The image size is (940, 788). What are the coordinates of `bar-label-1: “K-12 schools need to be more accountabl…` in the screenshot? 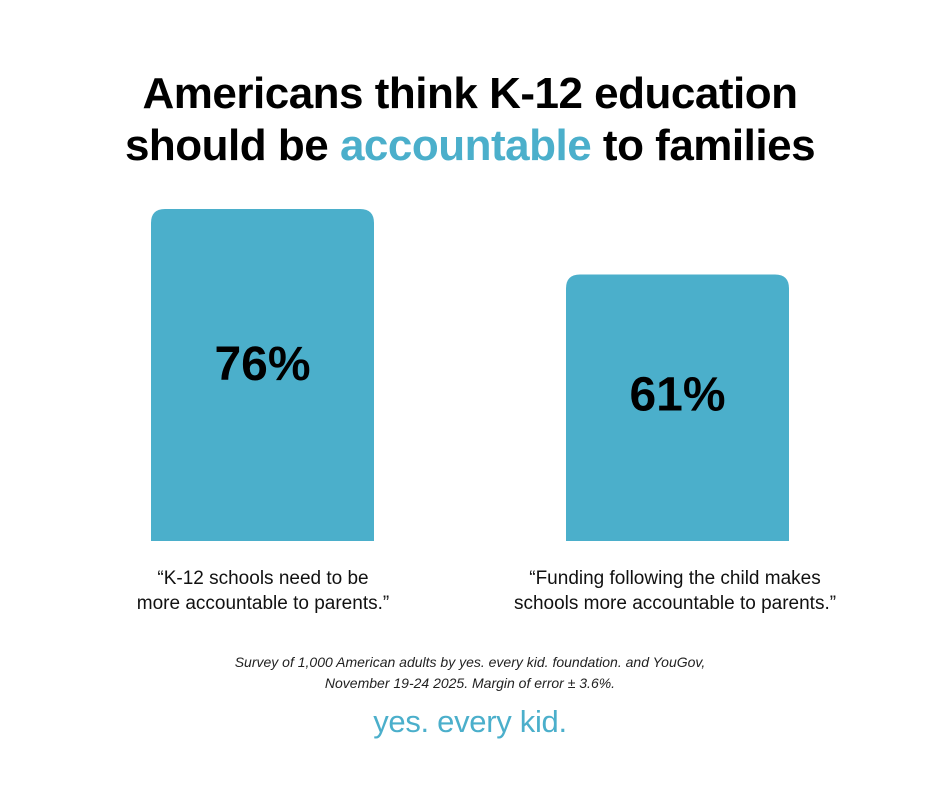 It's located at (263, 591).